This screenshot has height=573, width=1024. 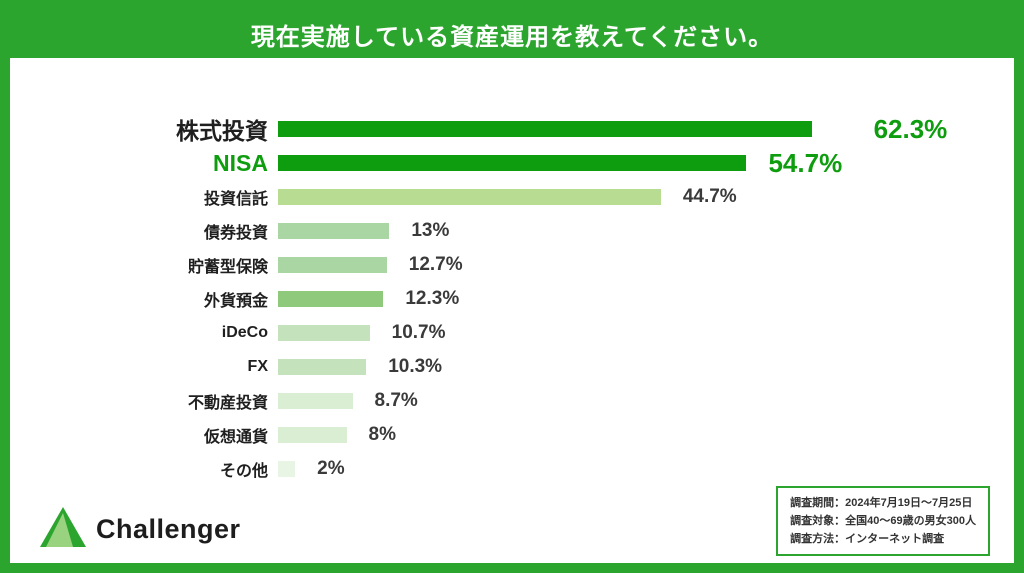 I want to click on survey-method: 調査方法：インターネット調査, so click(x=867, y=539).